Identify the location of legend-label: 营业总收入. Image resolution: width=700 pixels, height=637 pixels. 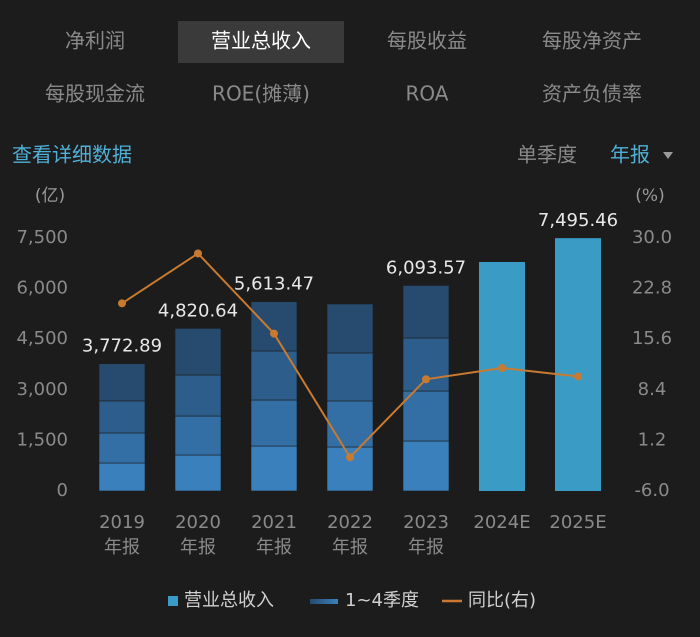
(229, 600).